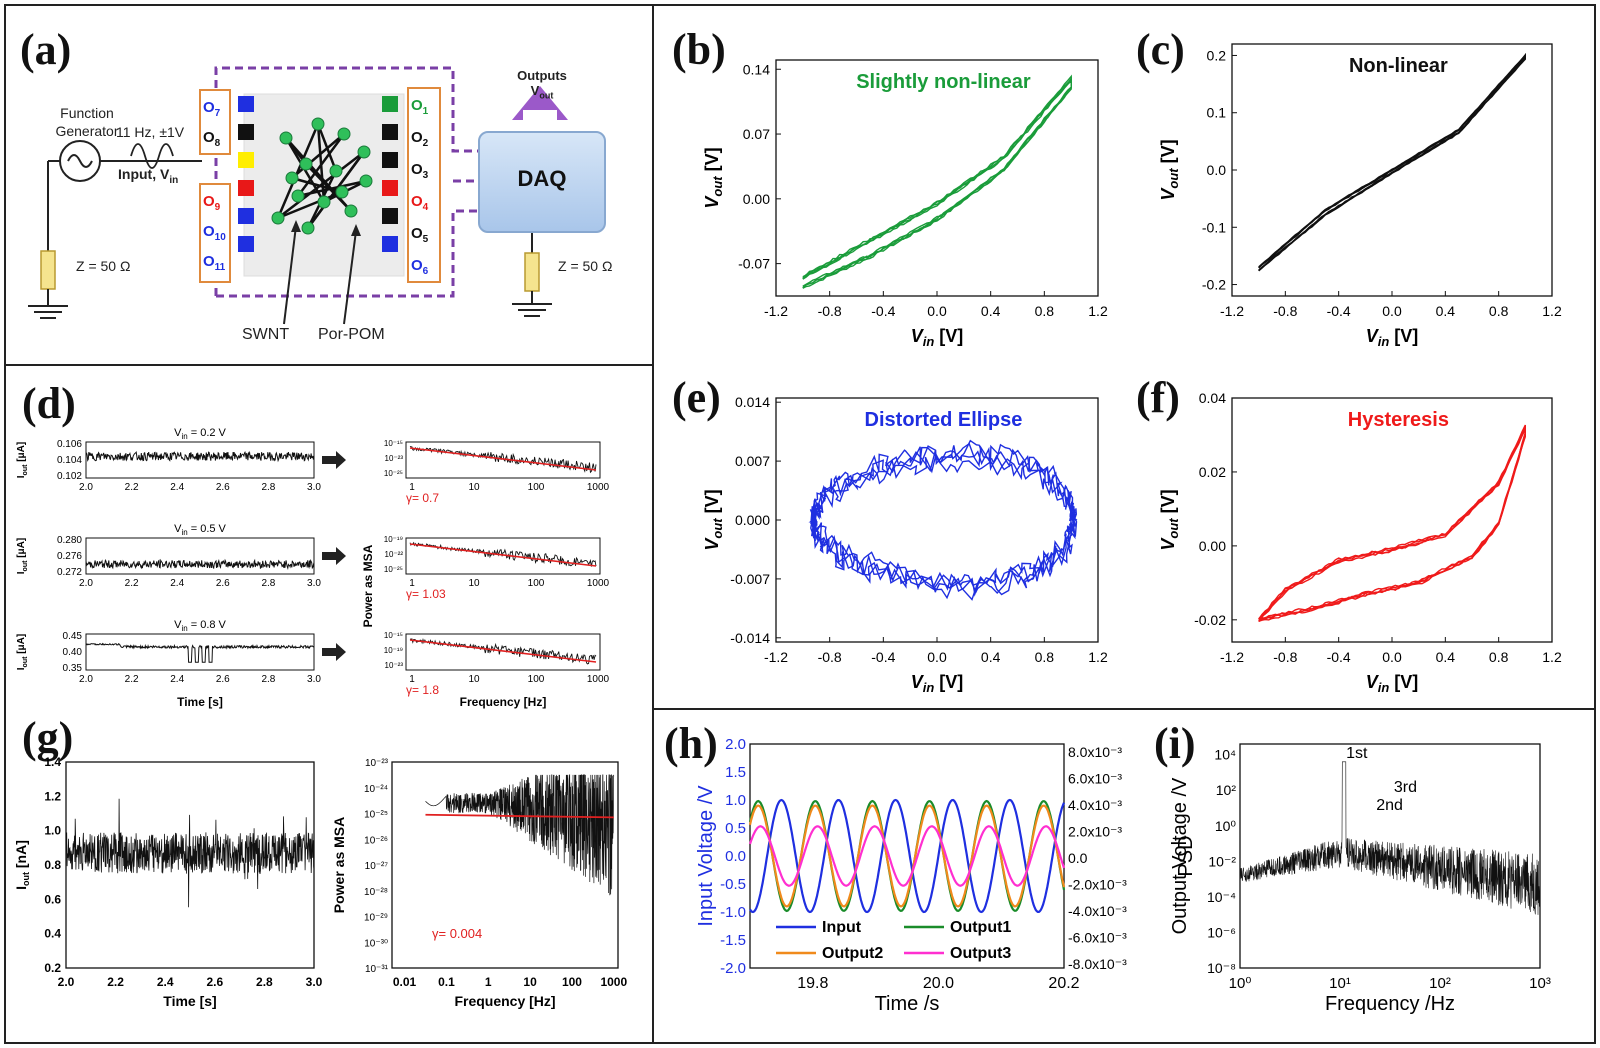 Image resolution: width=1600 pixels, height=1048 pixels. Describe the element at coordinates (1160, 49) in the screenshot. I see `panel-label-c: (c)` at that location.